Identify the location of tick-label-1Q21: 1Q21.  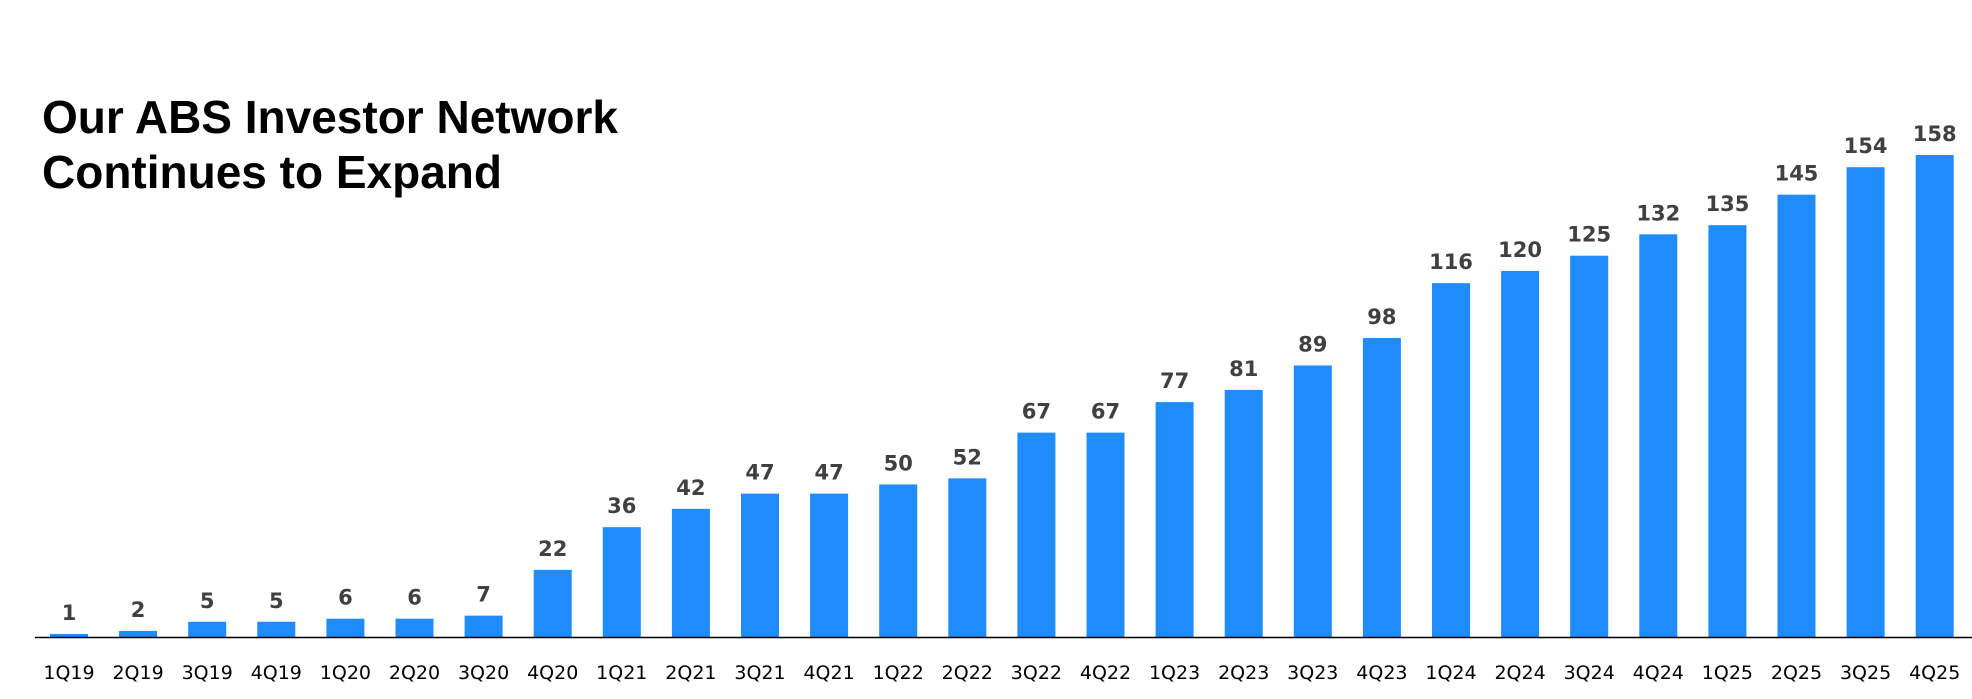
(621, 673).